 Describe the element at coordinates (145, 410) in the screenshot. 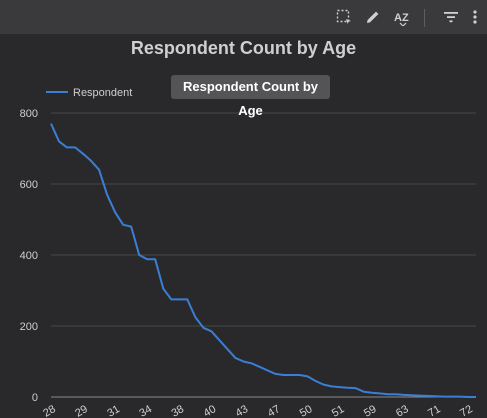

I see `x-tick-label: 34` at that location.